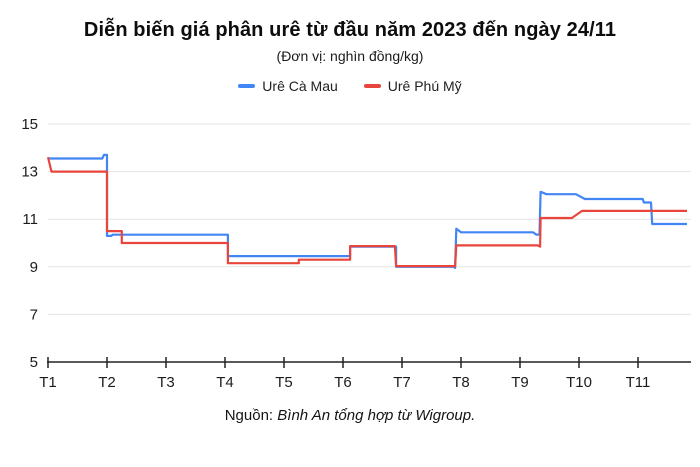 This screenshot has width=700, height=467. What do you see at coordinates (34, 362) in the screenshot?
I see `svg-text: 5` at bounding box center [34, 362].